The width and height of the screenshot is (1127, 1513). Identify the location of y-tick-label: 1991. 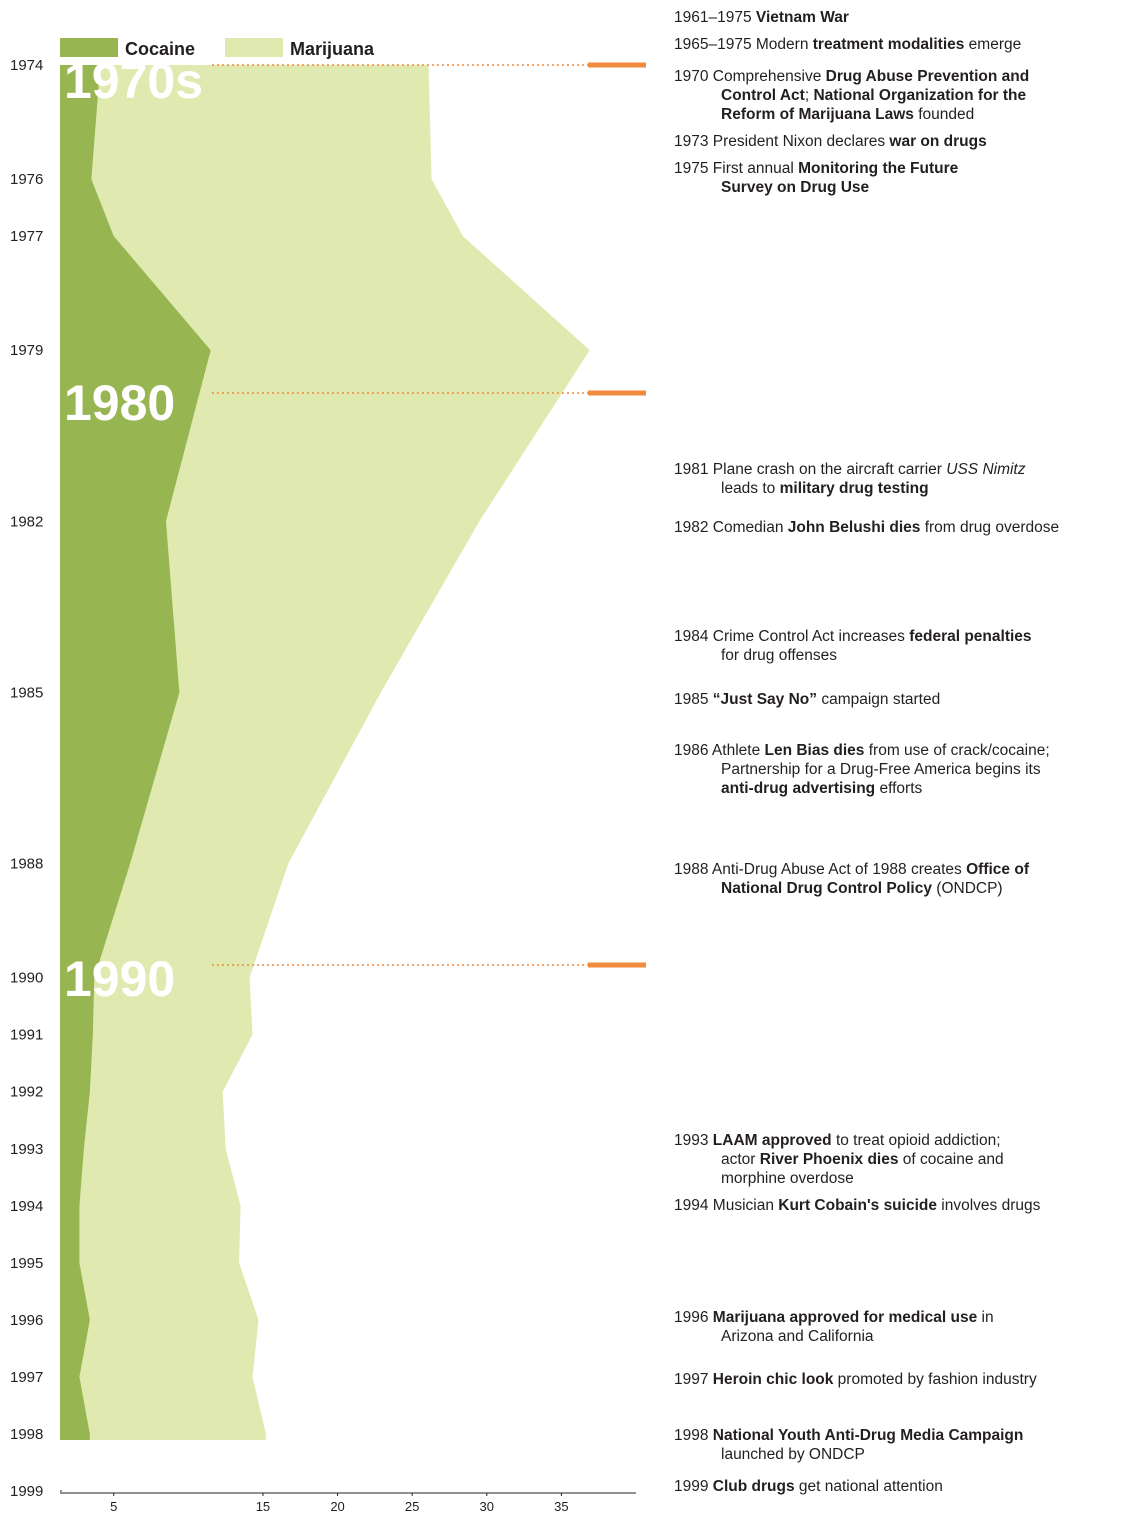
(26, 1035).